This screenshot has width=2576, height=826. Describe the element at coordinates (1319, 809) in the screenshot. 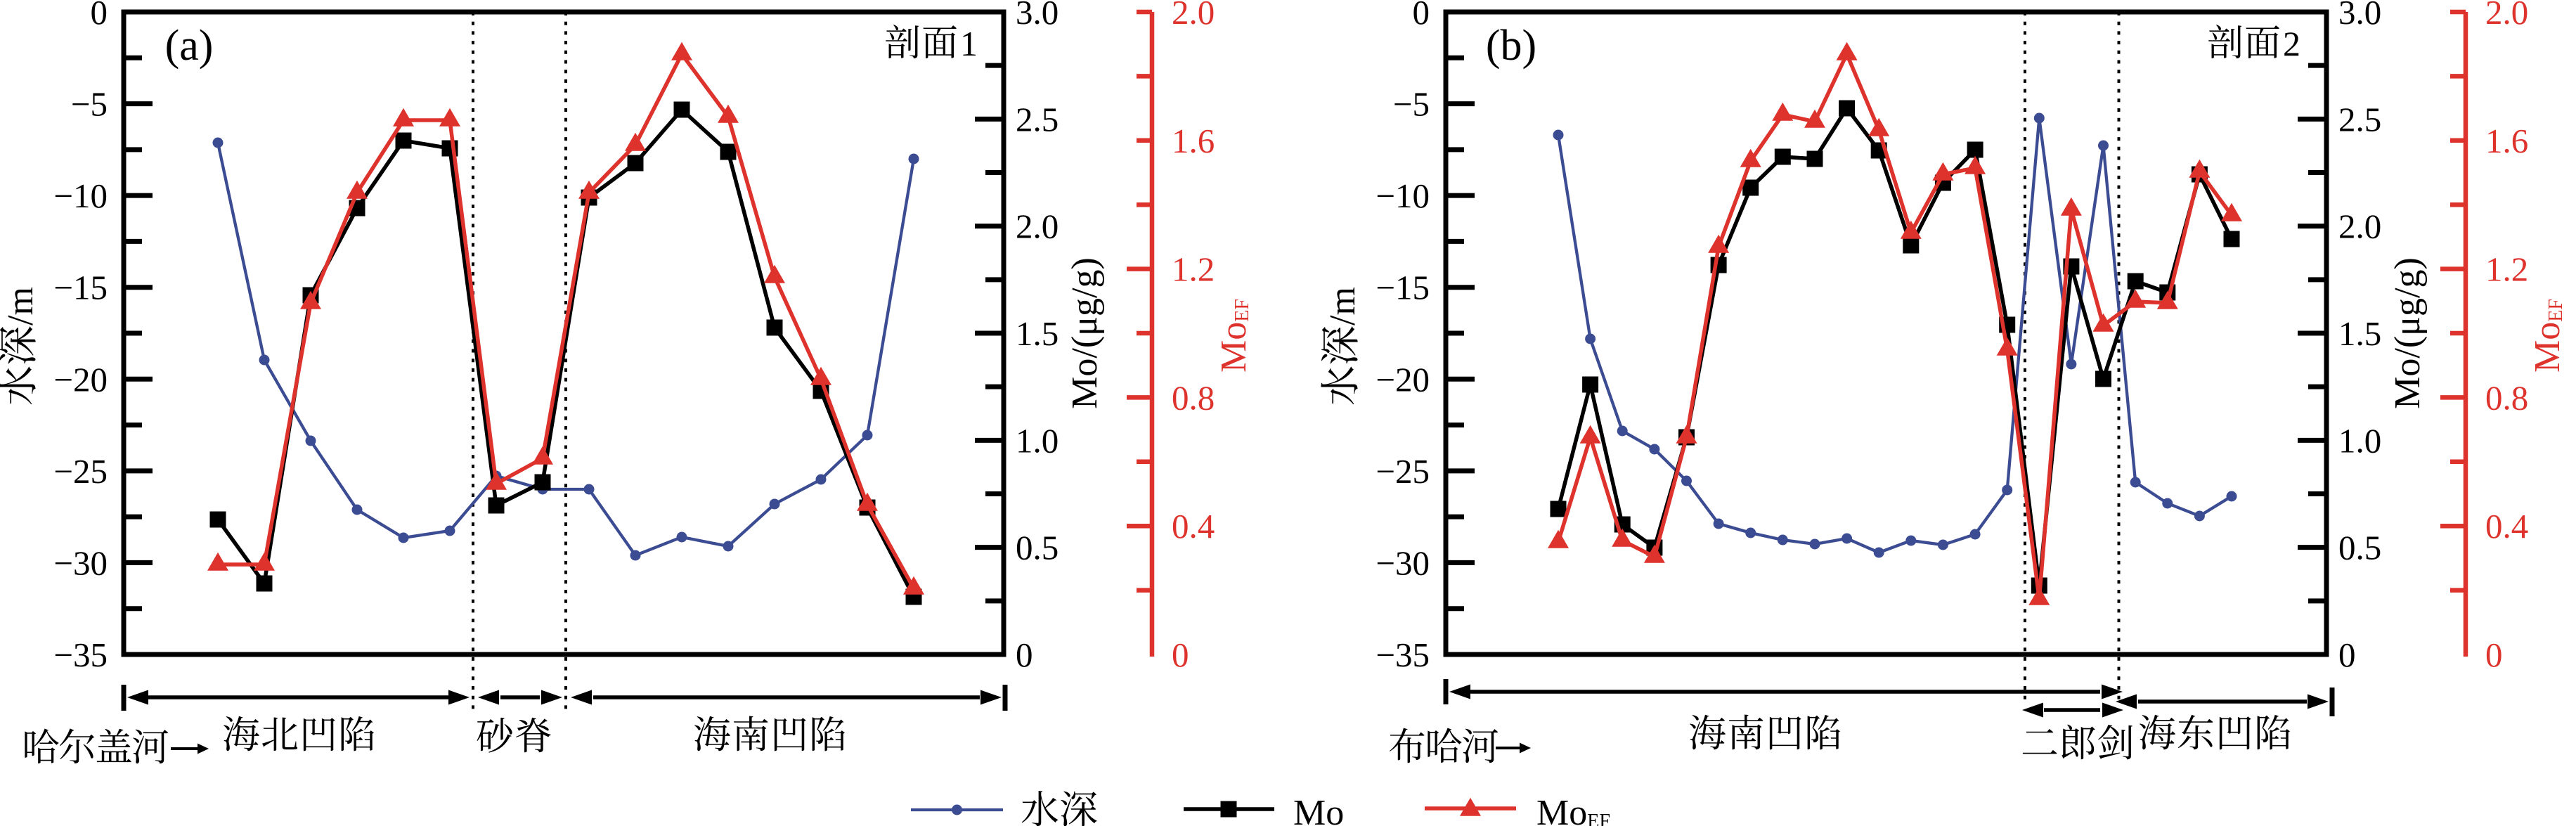

I see `svg-text: Mo` at that location.